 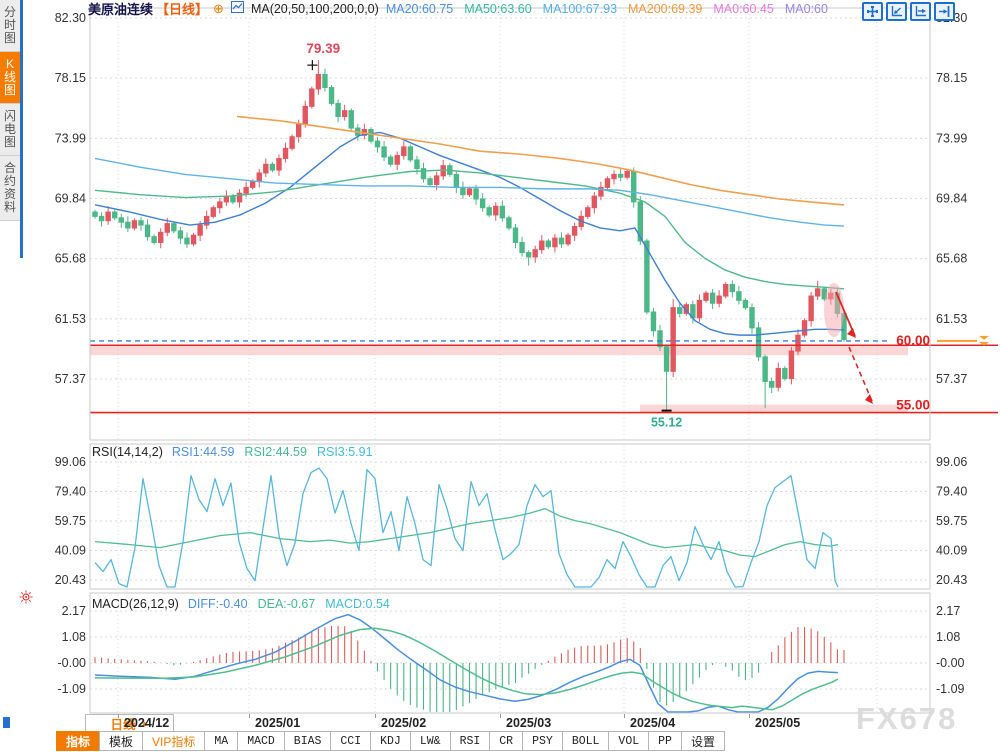 I want to click on sidebar-tab-4: 合 约 资 料, so click(x=10, y=188).